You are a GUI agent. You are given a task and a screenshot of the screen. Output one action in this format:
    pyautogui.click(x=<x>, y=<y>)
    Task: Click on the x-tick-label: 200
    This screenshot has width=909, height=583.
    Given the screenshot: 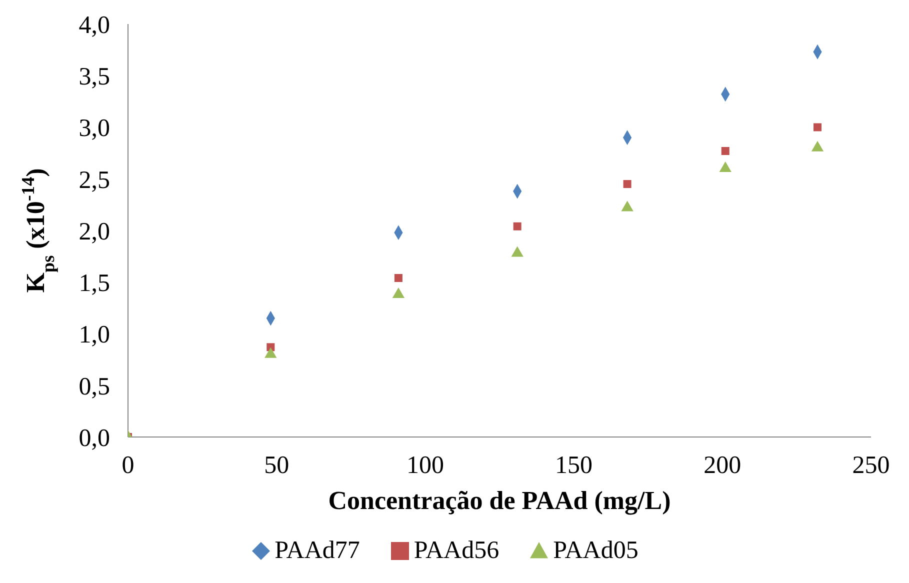 What is the action you would take?
    pyautogui.click(x=723, y=465)
    